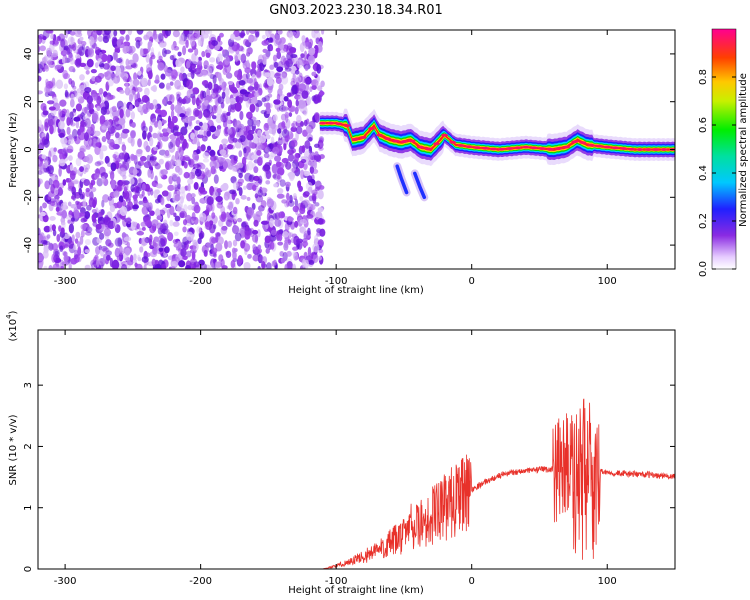 The width and height of the screenshot is (750, 600). What do you see at coordinates (472, 581) in the screenshot?
I see `x-tick-label: 0` at bounding box center [472, 581].